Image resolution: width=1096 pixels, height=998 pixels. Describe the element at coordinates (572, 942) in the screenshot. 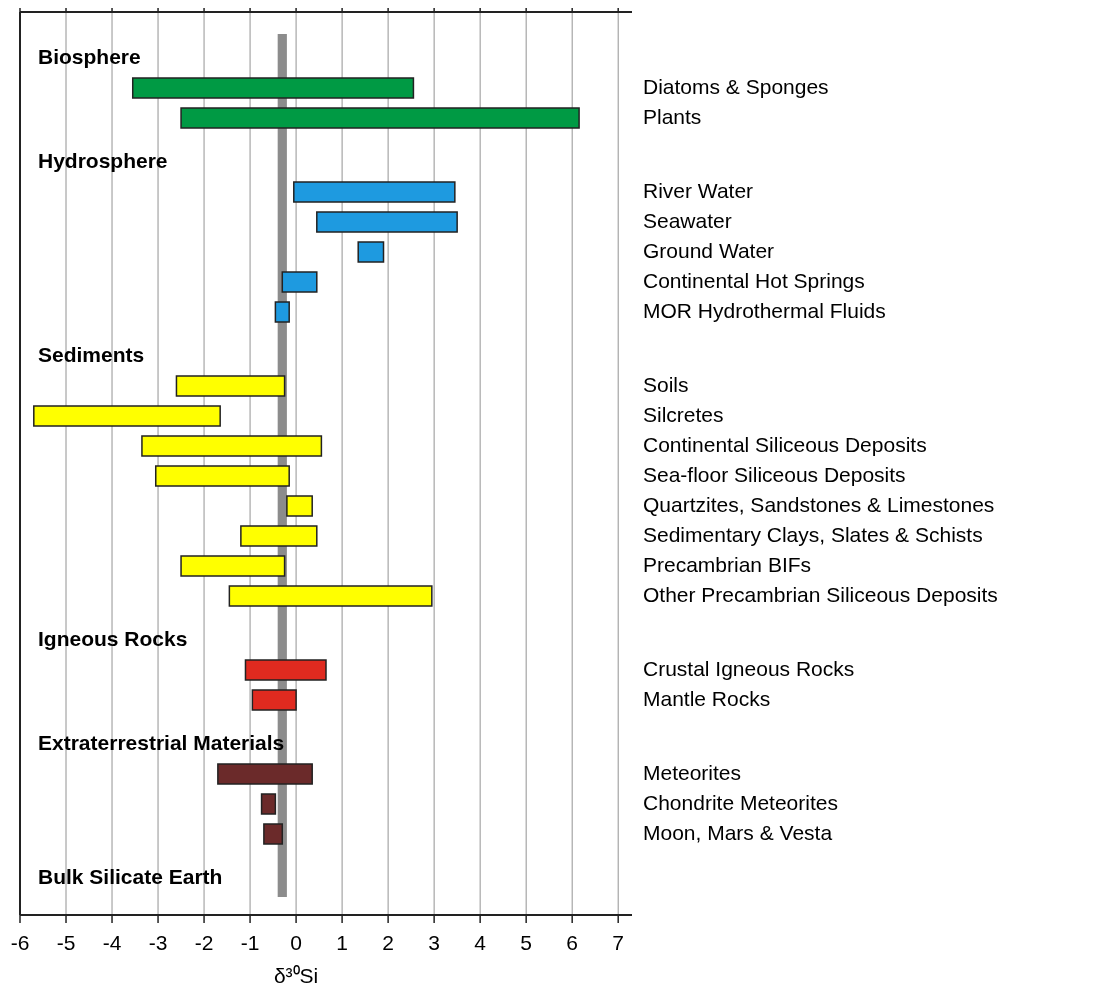

I see `x-tick-label: 6` at that location.